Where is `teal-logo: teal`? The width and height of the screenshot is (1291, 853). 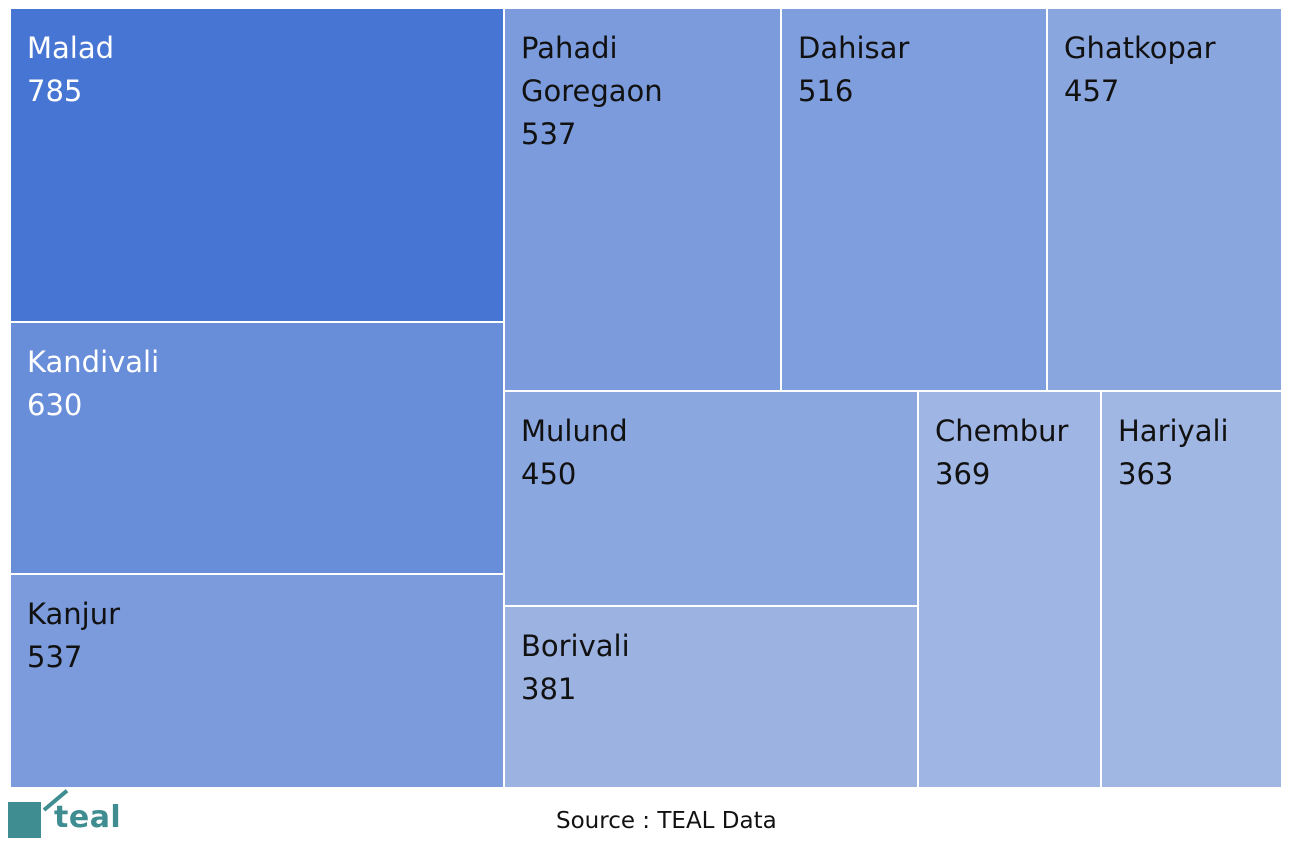
teal-logo: teal is located at coordinates (78, 815).